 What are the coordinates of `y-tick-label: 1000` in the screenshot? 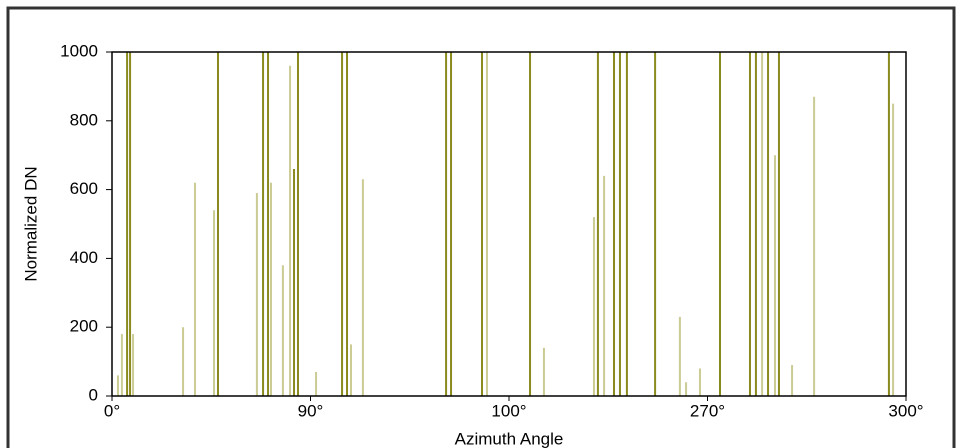 It's located at (79, 50).